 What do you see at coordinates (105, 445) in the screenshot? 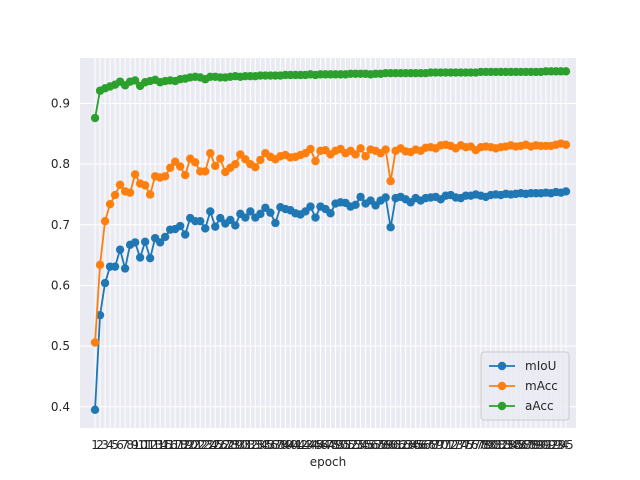
I see `x-tick-label: 3` at bounding box center [105, 445].